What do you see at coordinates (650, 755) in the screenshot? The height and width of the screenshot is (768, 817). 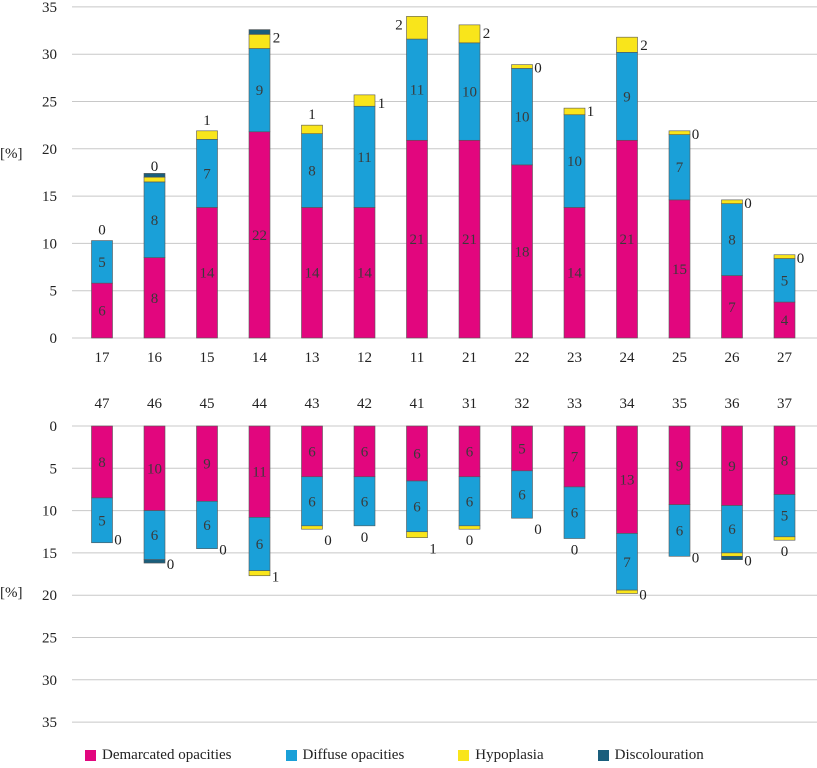 I see `legend-item-discolouration: Discolouration` at bounding box center [650, 755].